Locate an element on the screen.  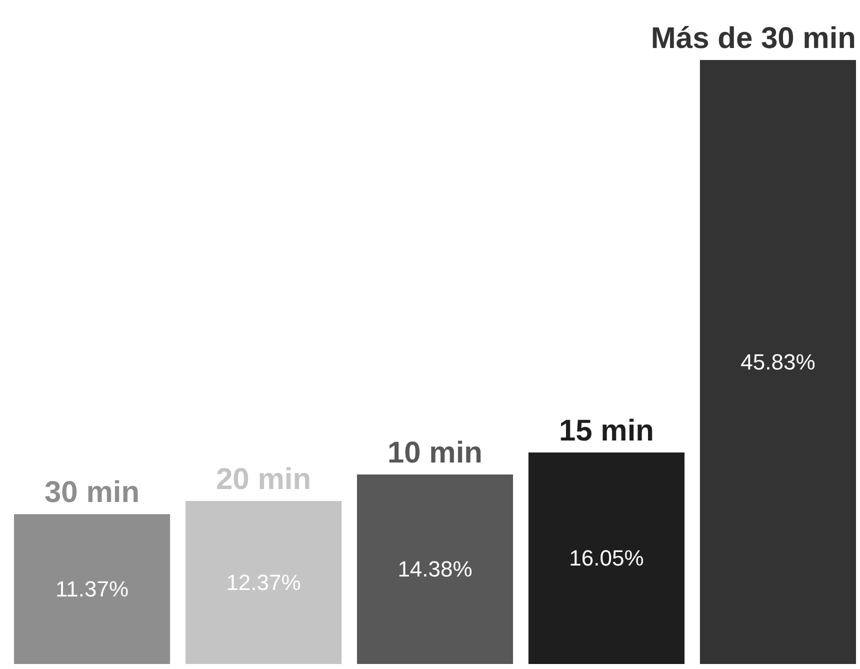
x-tick-label: 30 min is located at coordinates (92, 493).